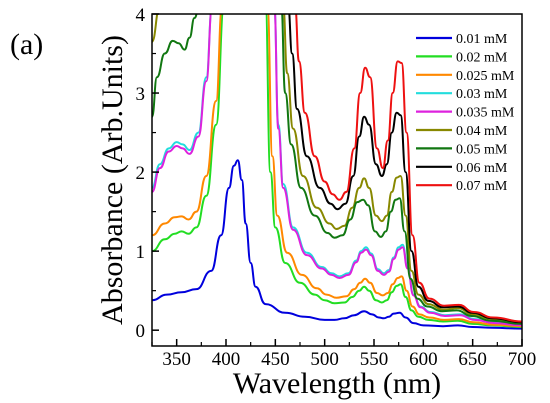 This screenshot has height=403, width=550. I want to click on y-axis-label: Absorbance (Arb.Units), so click(112, 180).